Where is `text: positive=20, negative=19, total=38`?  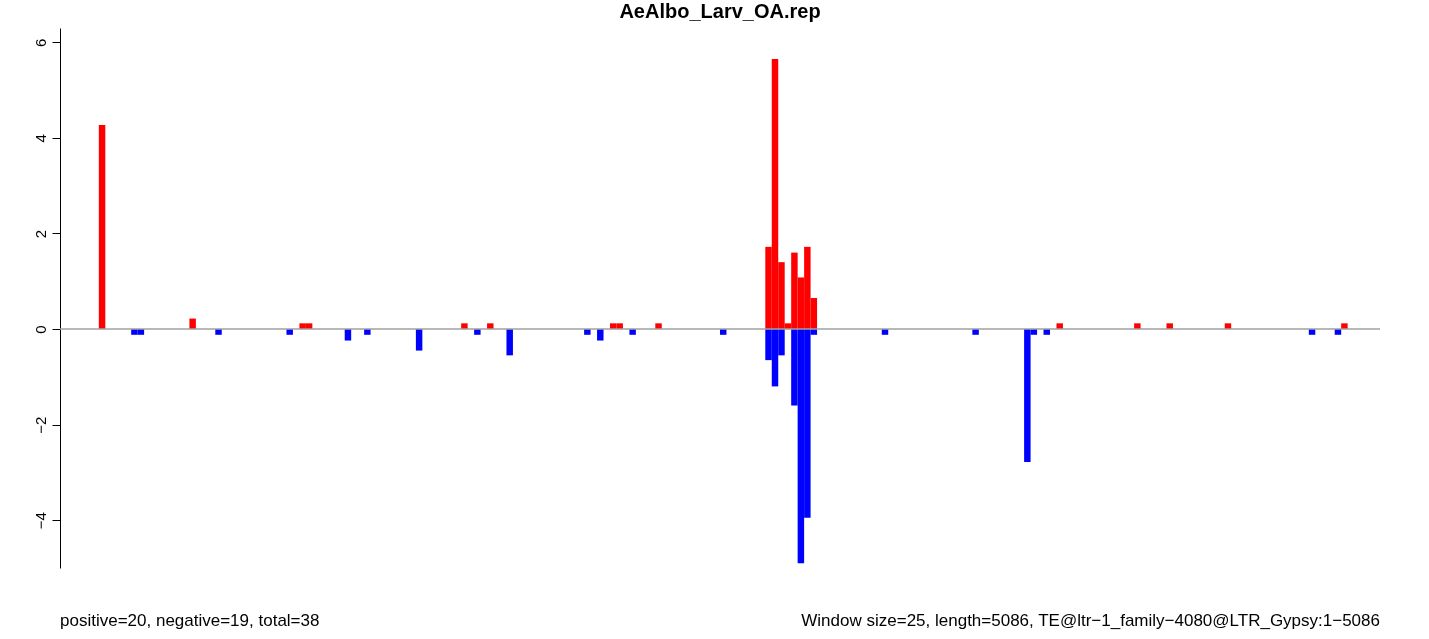 text: positive=20, negative=19, total=38 is located at coordinates (190, 620).